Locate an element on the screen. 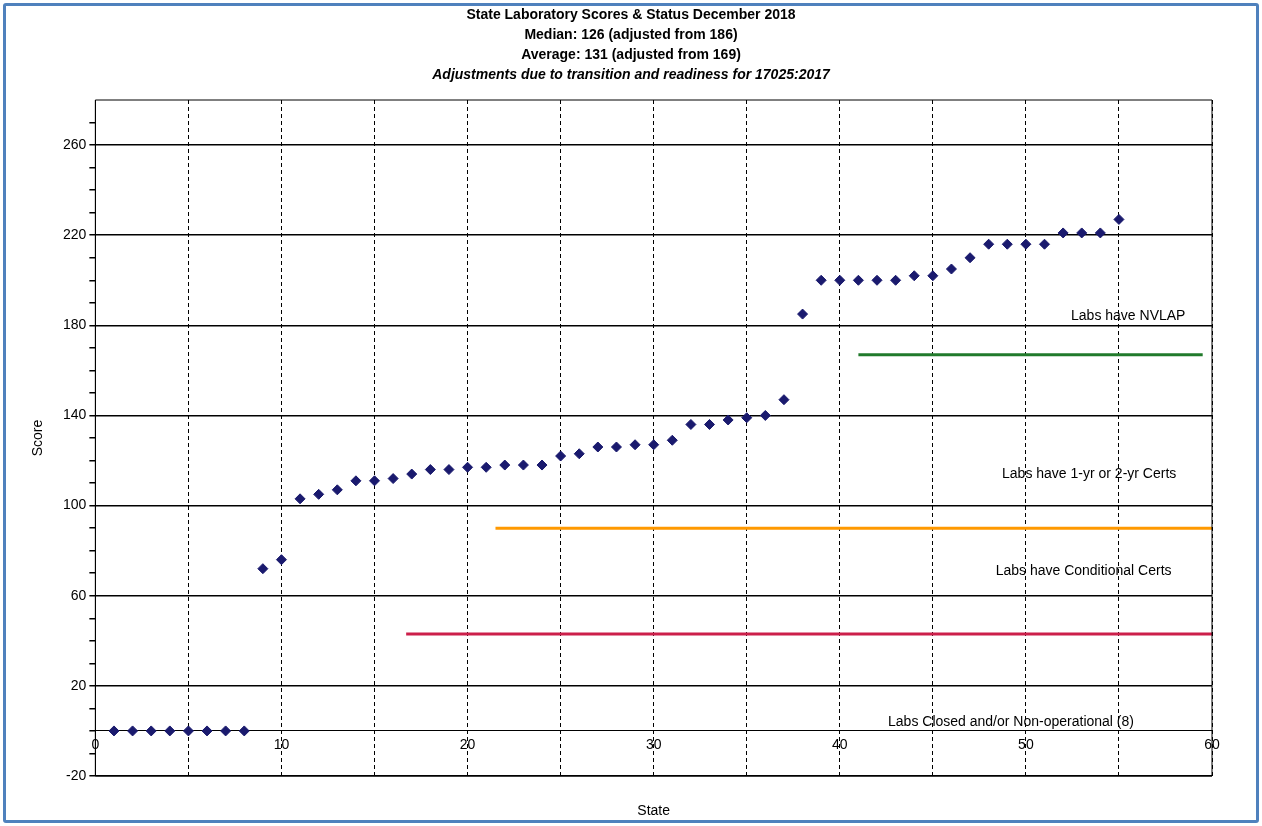 The image size is (1262, 826). y-tick-label: 140 is located at coordinates (75, 414).